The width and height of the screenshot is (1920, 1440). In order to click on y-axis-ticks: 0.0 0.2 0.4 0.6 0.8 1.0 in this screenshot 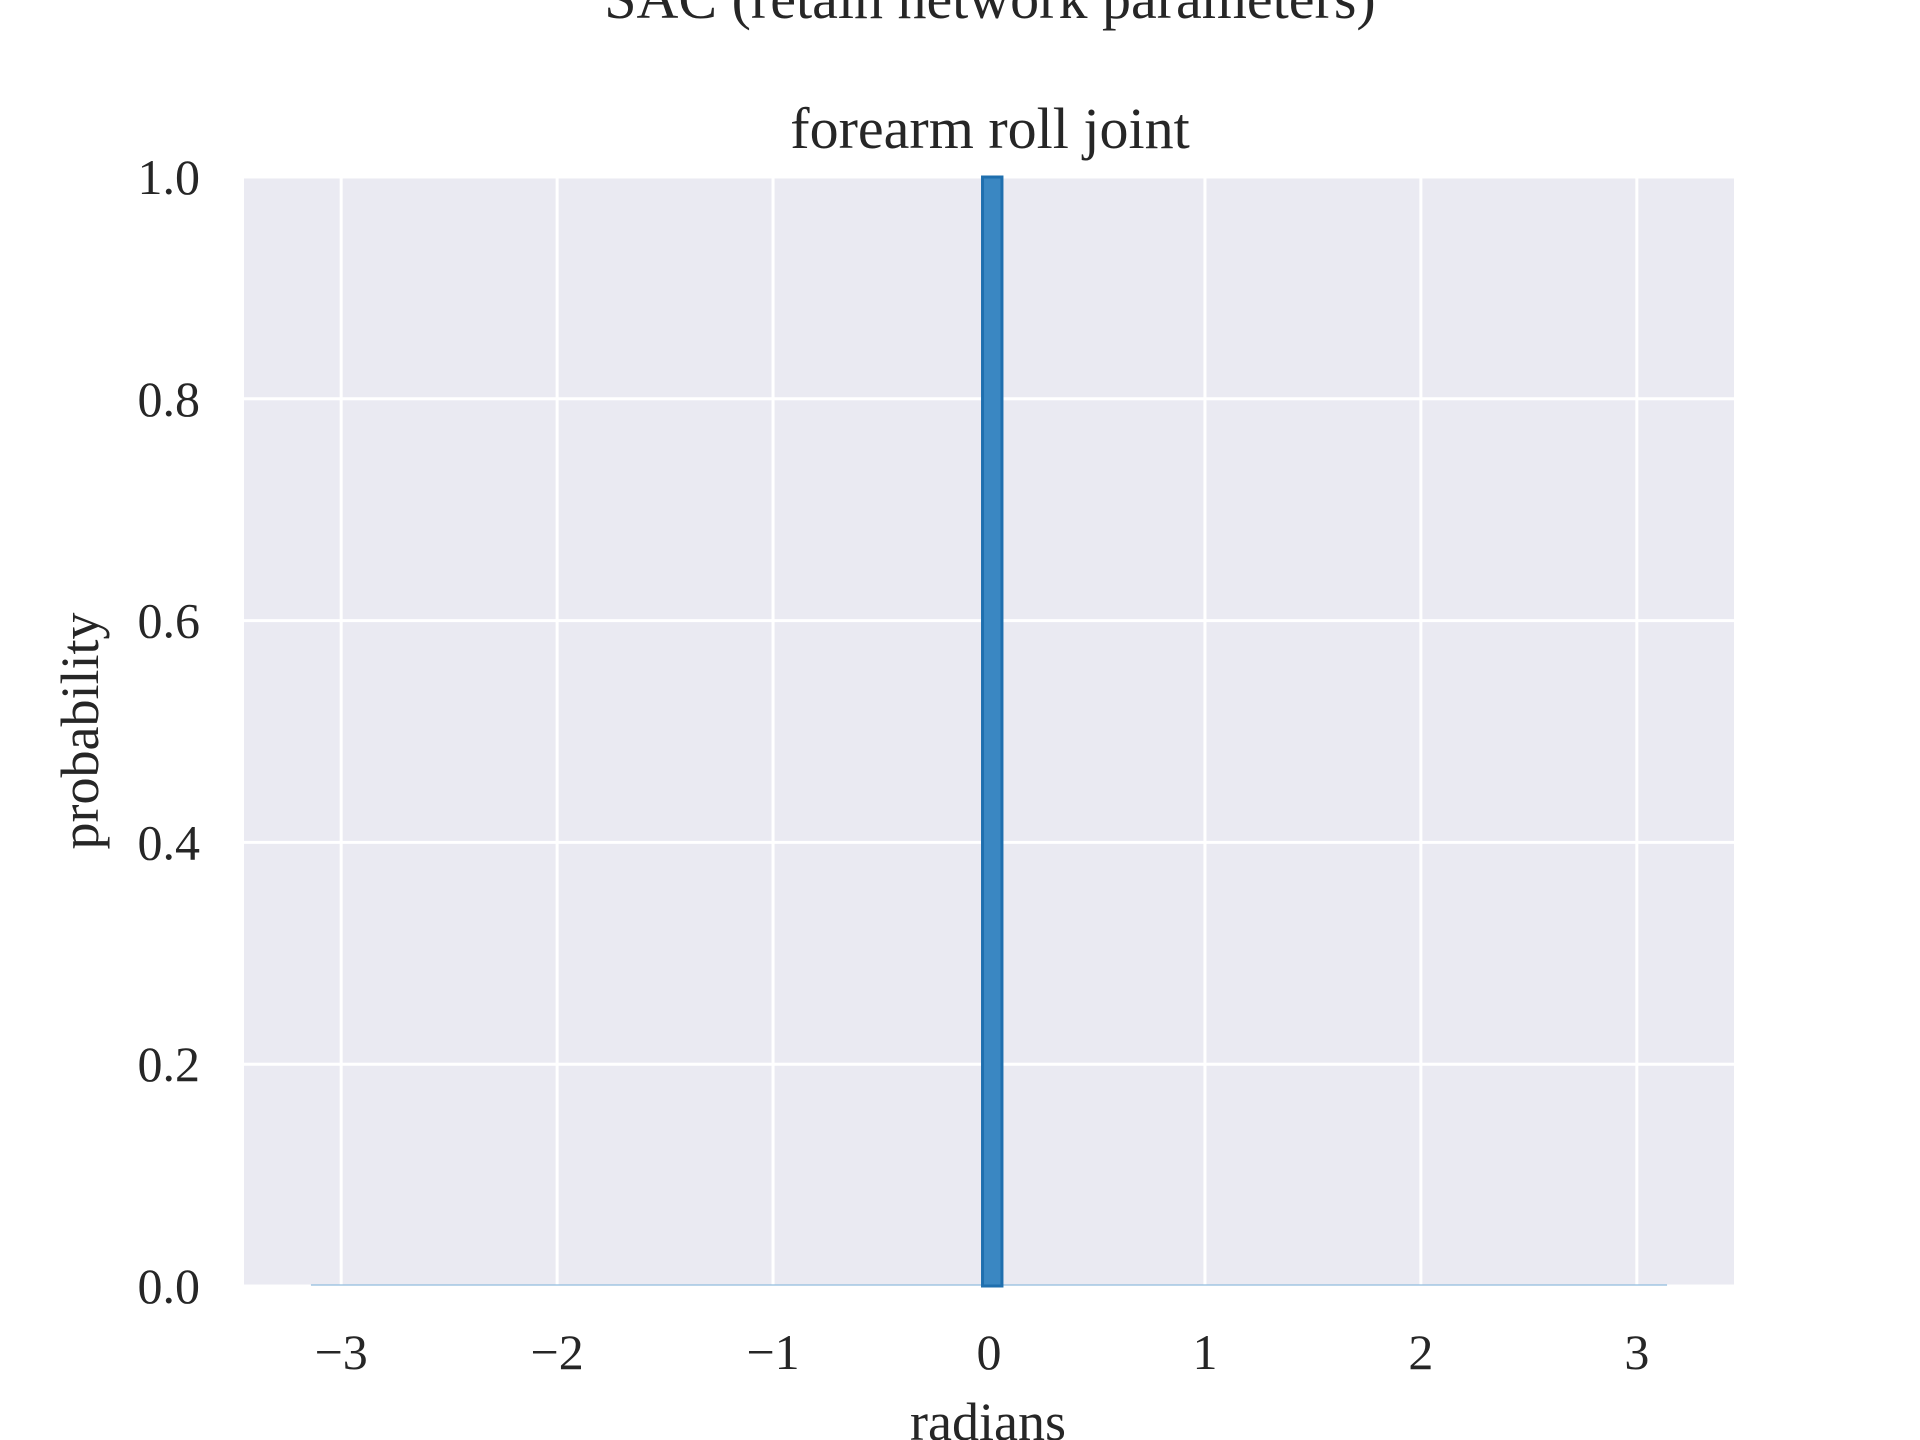, I will do `click(169, 731)`.